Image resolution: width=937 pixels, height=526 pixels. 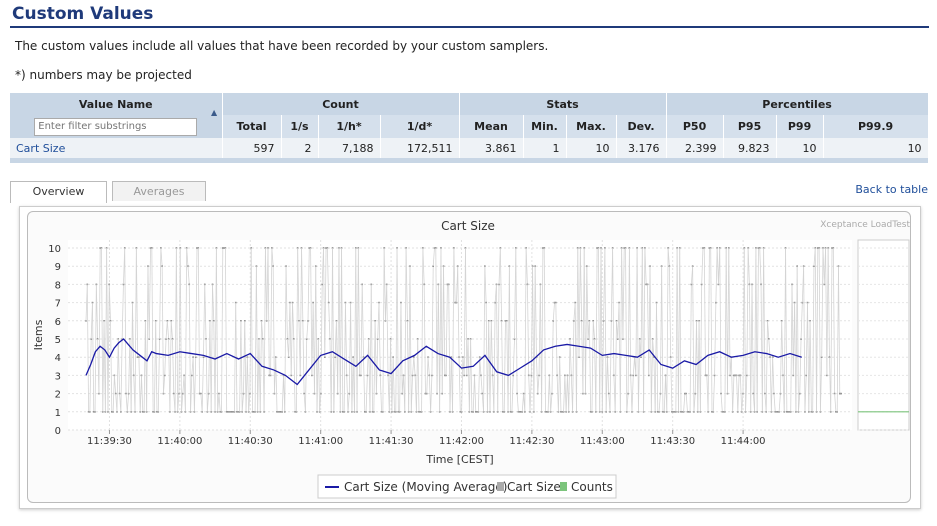 I want to click on back-to-table-link: Back to table, so click(x=891, y=189).